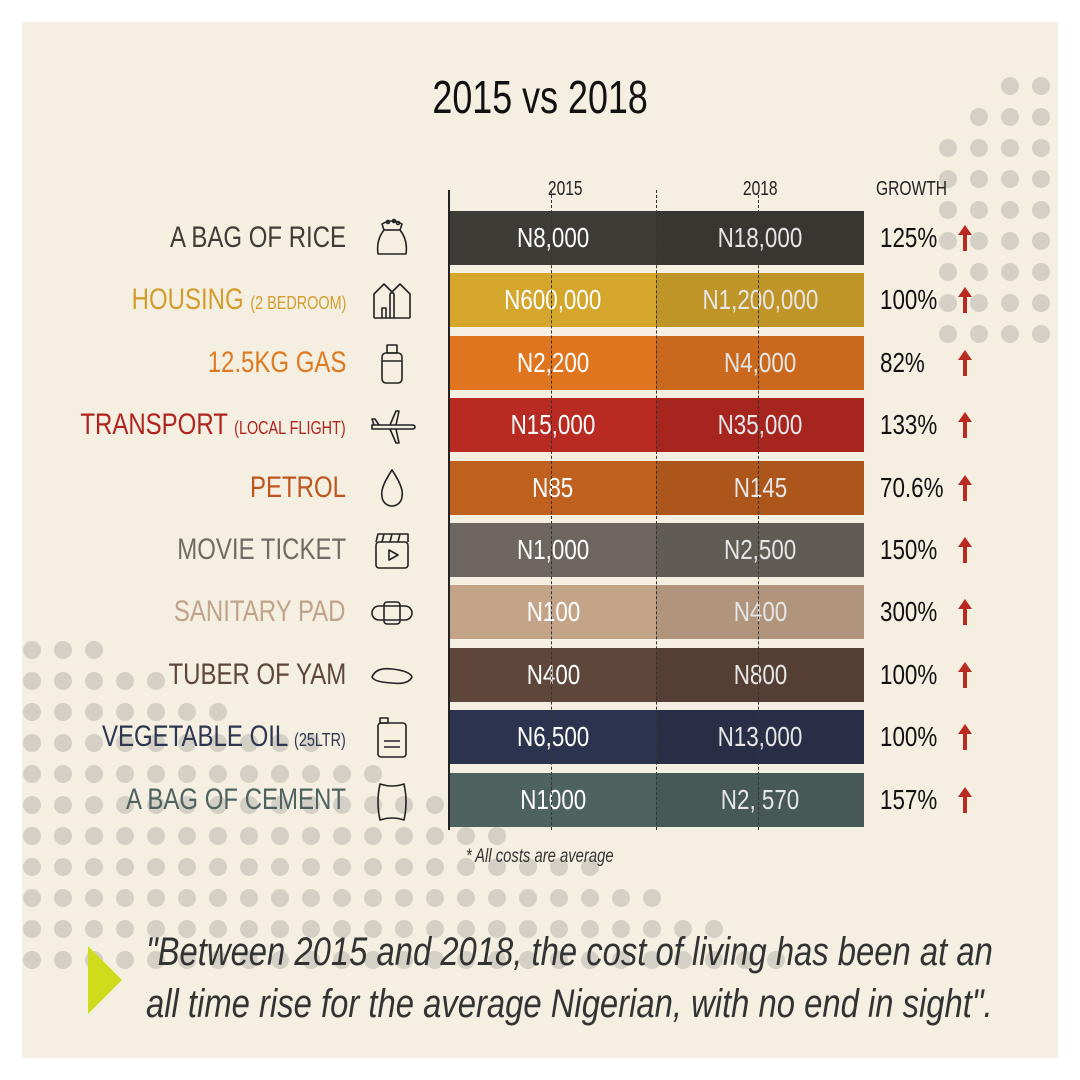 This screenshot has width=1080, height=1080. What do you see at coordinates (912, 487) in the screenshot?
I see `growth-value: 70.6%` at bounding box center [912, 487].